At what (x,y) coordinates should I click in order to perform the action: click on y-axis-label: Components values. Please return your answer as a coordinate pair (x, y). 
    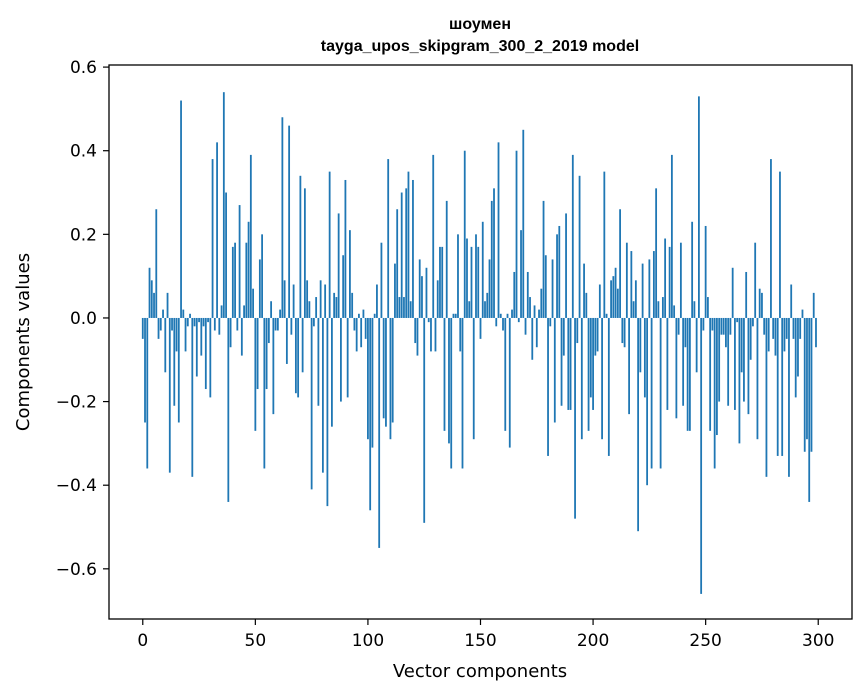
    Looking at the image, I should click on (23, 342).